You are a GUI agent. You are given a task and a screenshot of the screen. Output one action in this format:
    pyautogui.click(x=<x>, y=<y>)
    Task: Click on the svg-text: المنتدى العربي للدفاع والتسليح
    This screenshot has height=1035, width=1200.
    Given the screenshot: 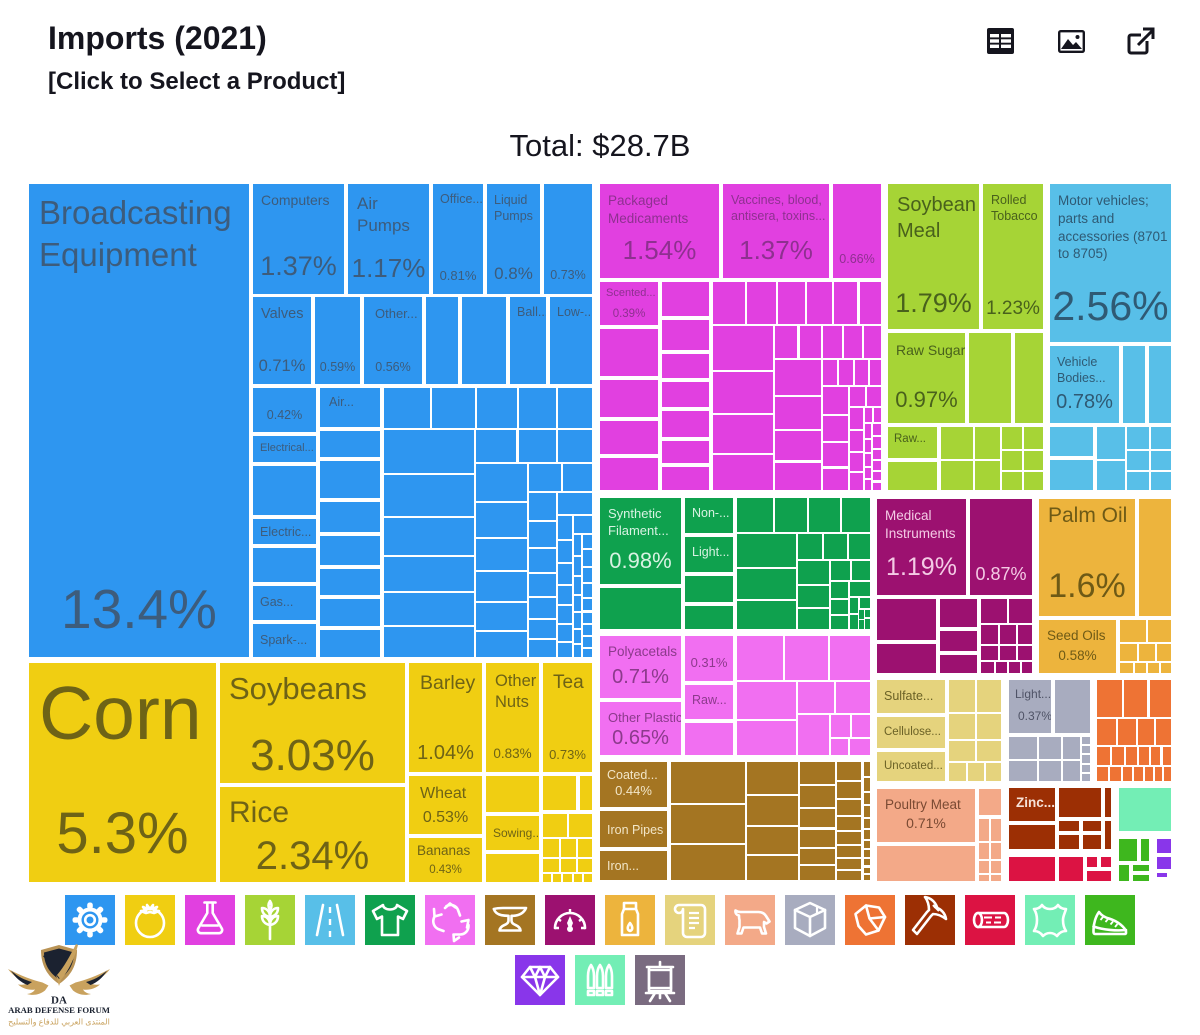 What is the action you would take?
    pyautogui.click(x=59, y=1022)
    